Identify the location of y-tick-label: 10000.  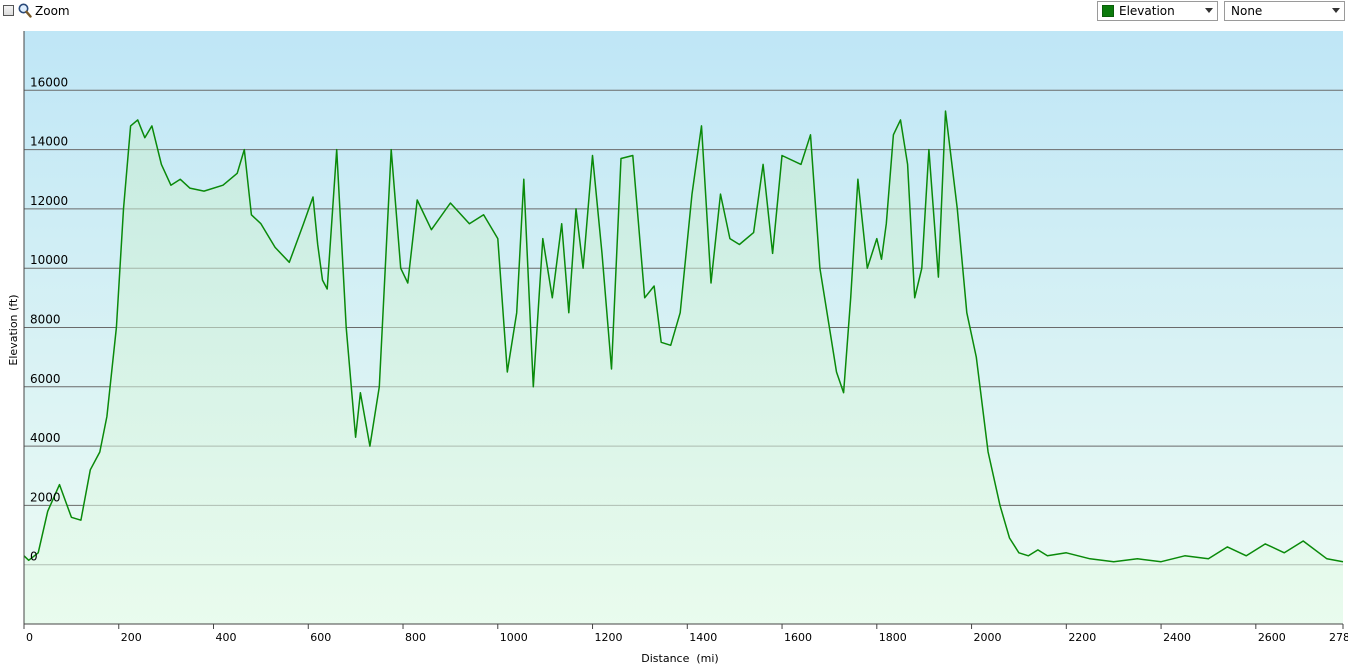
(49, 260).